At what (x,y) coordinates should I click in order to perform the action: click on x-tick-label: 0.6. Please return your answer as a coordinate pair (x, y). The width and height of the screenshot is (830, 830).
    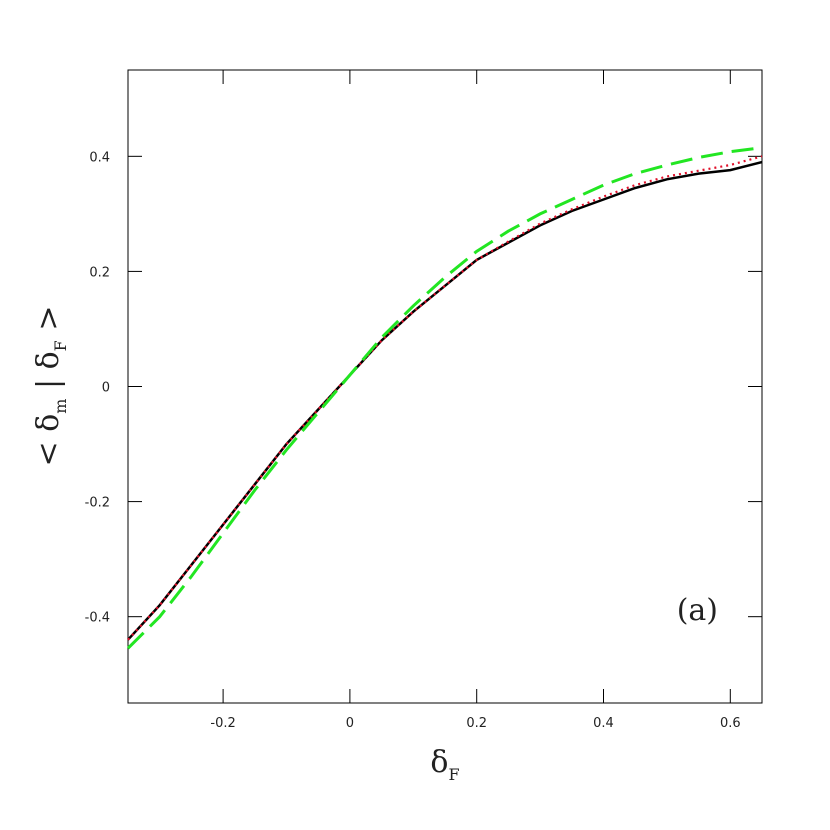
    Looking at the image, I should click on (730, 723).